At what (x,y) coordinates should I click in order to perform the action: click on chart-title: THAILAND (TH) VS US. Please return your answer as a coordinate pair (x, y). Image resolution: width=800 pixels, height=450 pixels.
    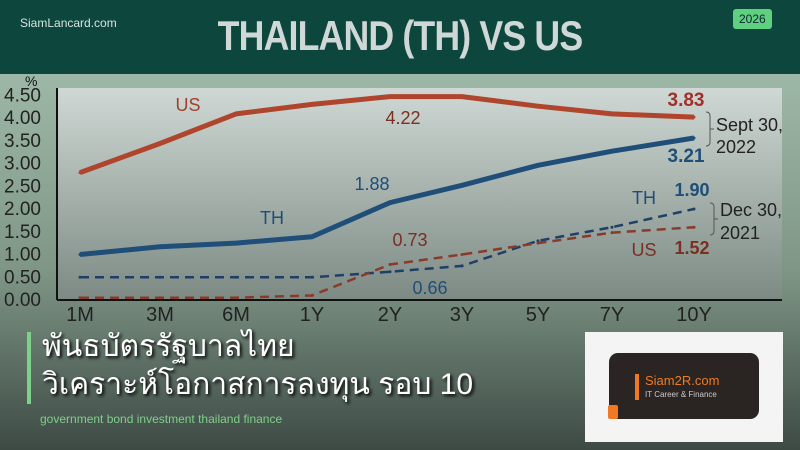
    Looking at the image, I should click on (400, 35).